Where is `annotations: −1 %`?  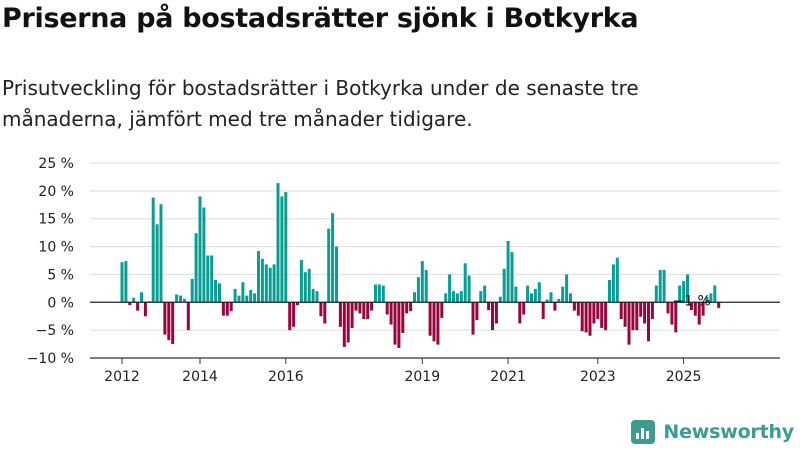
annotations: −1 % is located at coordinates (691, 302).